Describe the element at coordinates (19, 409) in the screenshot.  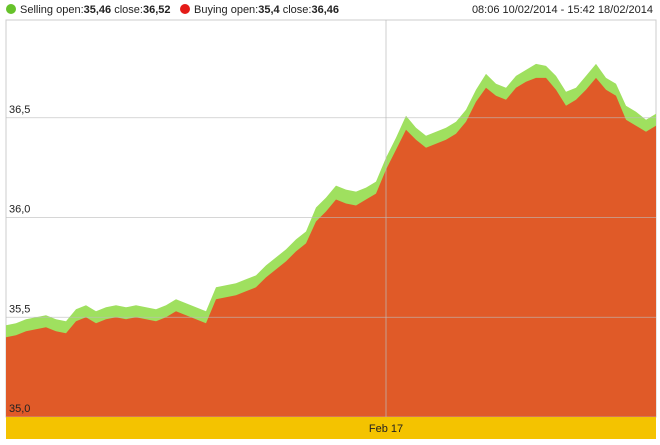
I see `y-tick-label: 35,0` at that location.